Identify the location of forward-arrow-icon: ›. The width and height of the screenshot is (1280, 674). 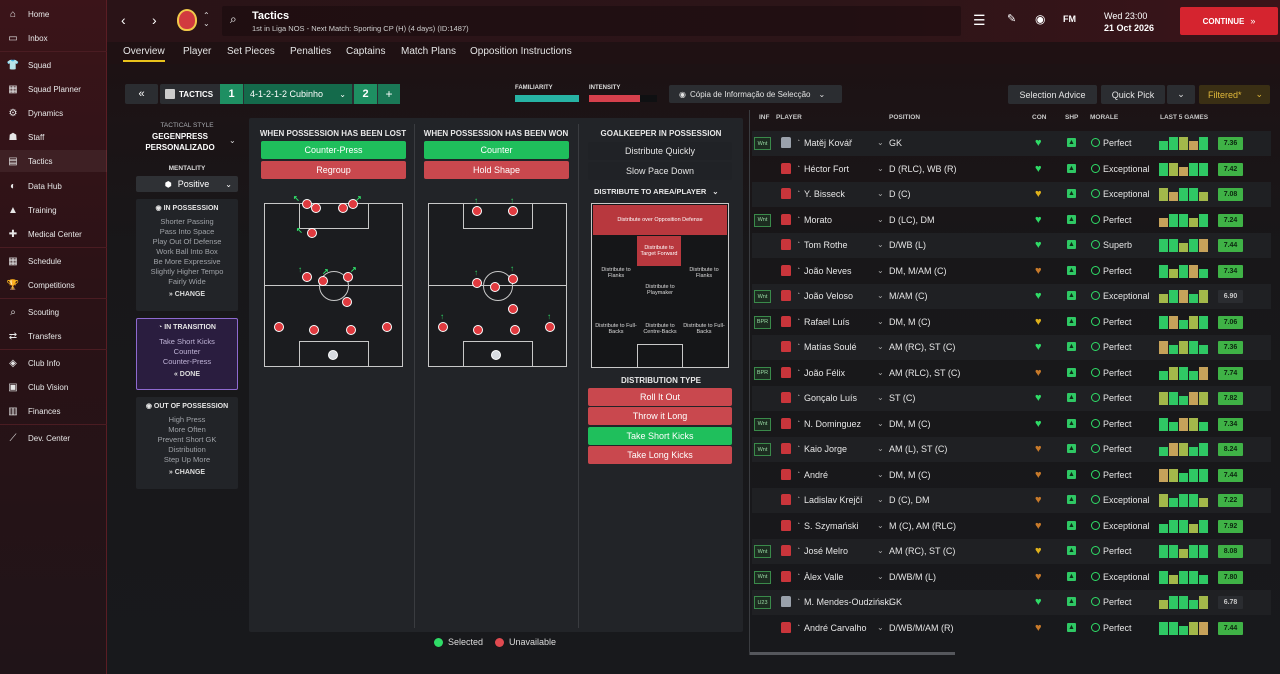
(154, 20).